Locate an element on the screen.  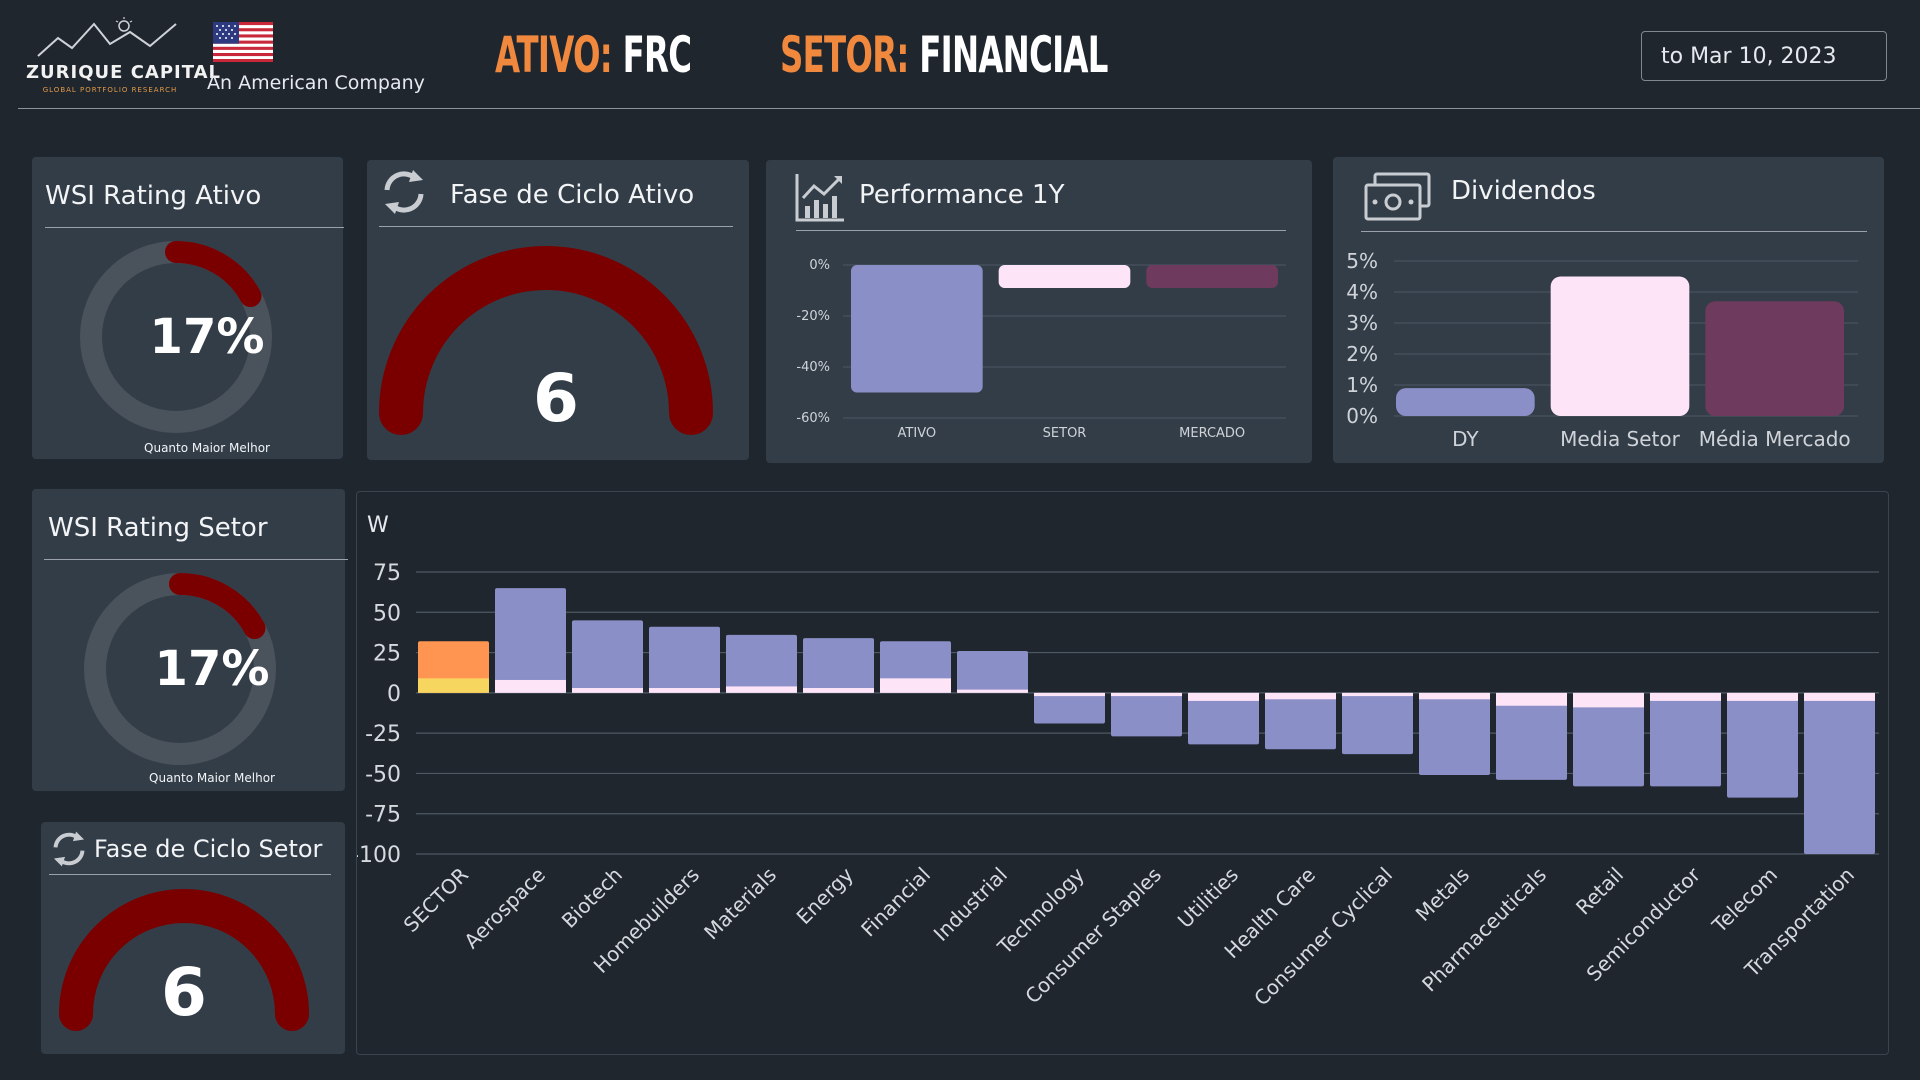
money-icon is located at coordinates (1397, 196).